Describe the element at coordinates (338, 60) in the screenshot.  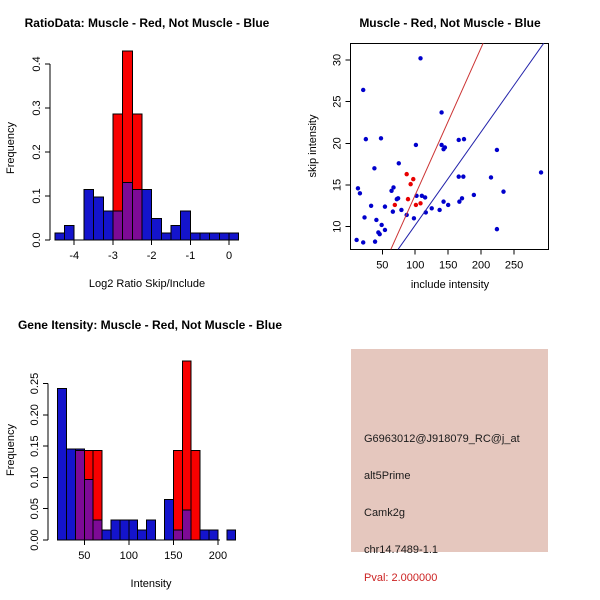
I see `svg-text: 30` at that location.